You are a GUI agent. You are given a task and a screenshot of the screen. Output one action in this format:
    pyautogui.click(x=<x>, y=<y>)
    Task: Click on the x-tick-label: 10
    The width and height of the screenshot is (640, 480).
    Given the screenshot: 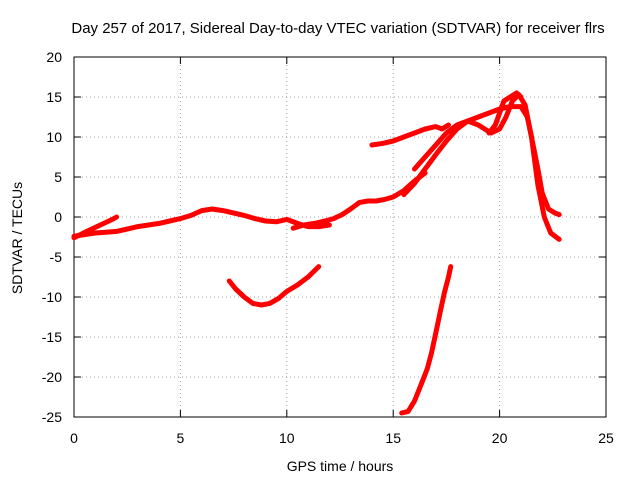 What is the action you would take?
    pyautogui.click(x=287, y=438)
    